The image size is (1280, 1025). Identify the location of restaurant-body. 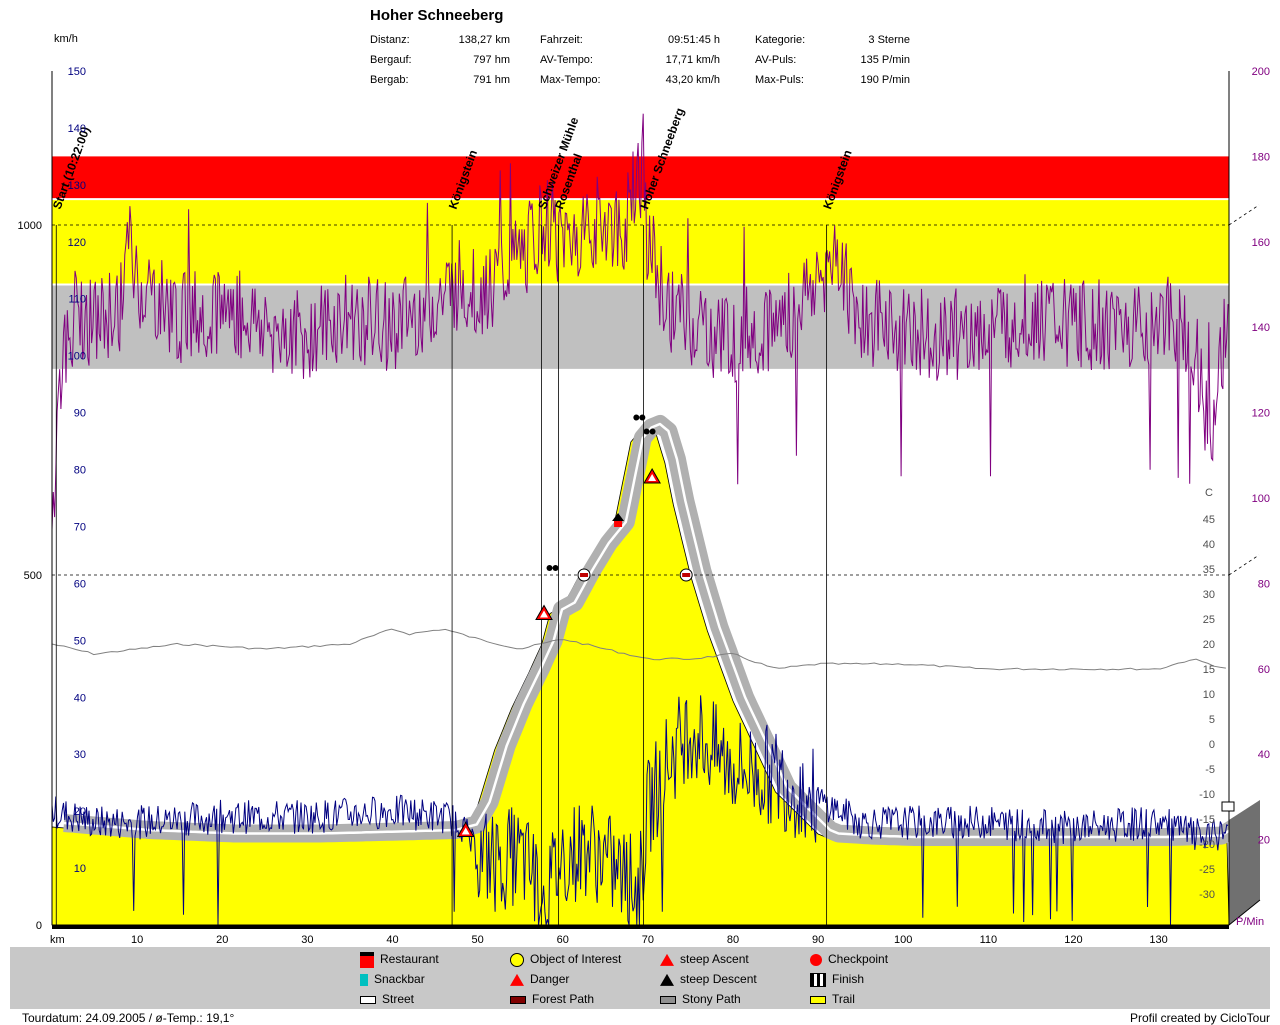
(618, 524).